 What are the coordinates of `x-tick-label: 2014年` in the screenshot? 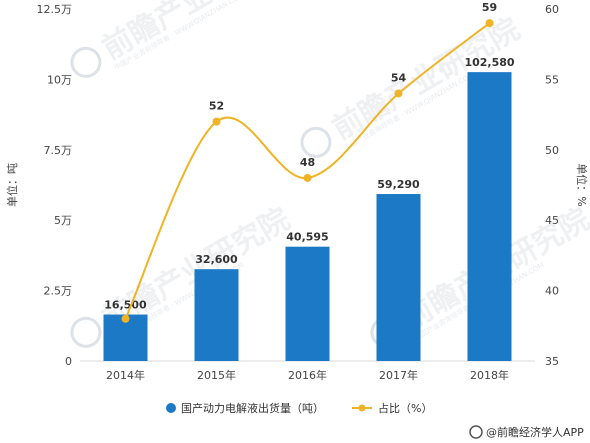 It's located at (125, 375).